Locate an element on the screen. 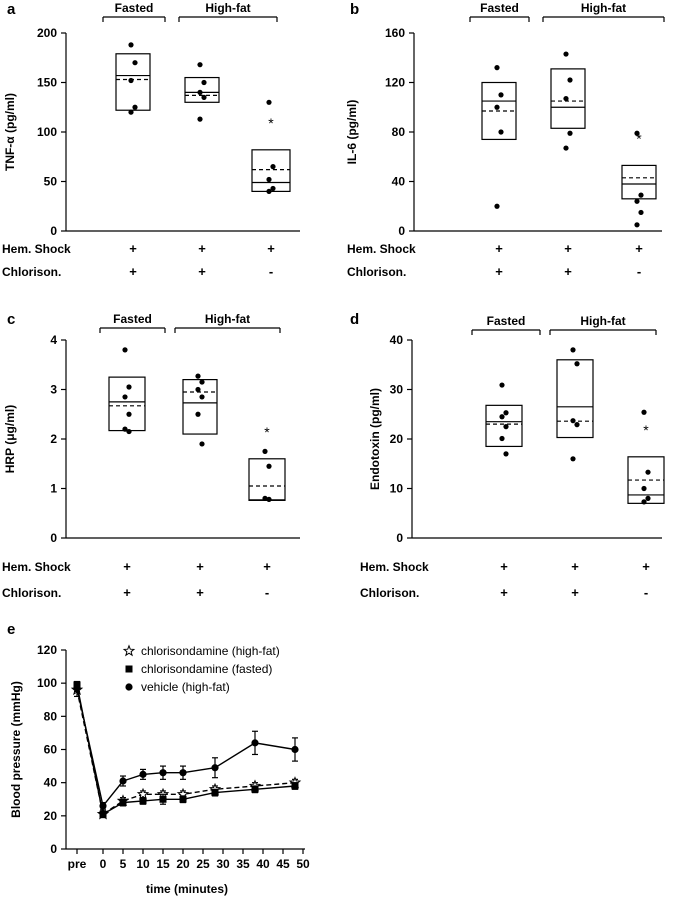 The image size is (689, 899). x-tick-label: pre is located at coordinates (77, 864).